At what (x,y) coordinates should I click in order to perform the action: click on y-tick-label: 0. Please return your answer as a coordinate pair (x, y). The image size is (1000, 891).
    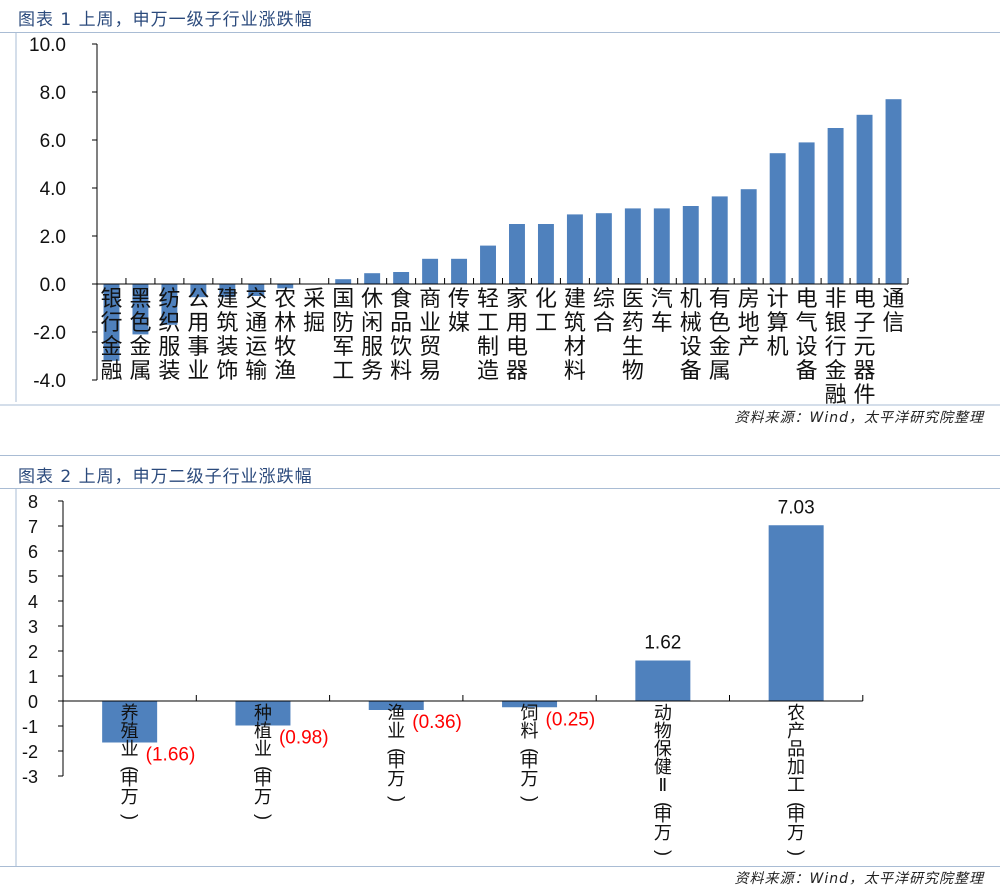
    Looking at the image, I should click on (33, 702).